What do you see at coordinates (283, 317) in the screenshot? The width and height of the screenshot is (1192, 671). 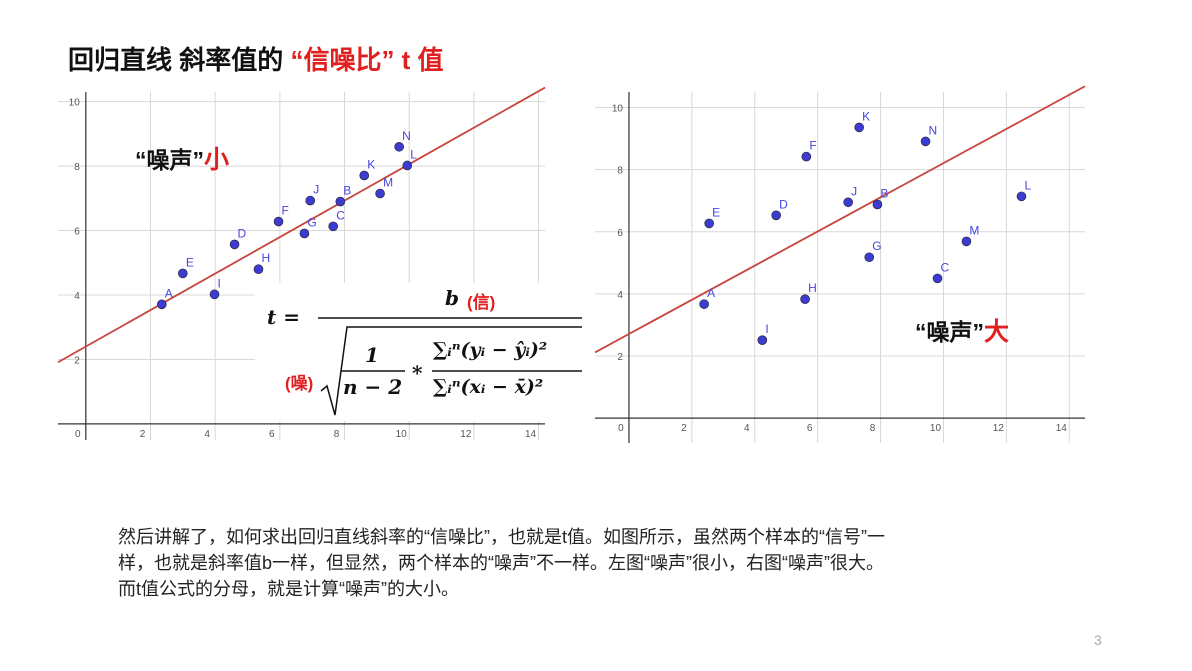 I see `formula-lhs: t =` at bounding box center [283, 317].